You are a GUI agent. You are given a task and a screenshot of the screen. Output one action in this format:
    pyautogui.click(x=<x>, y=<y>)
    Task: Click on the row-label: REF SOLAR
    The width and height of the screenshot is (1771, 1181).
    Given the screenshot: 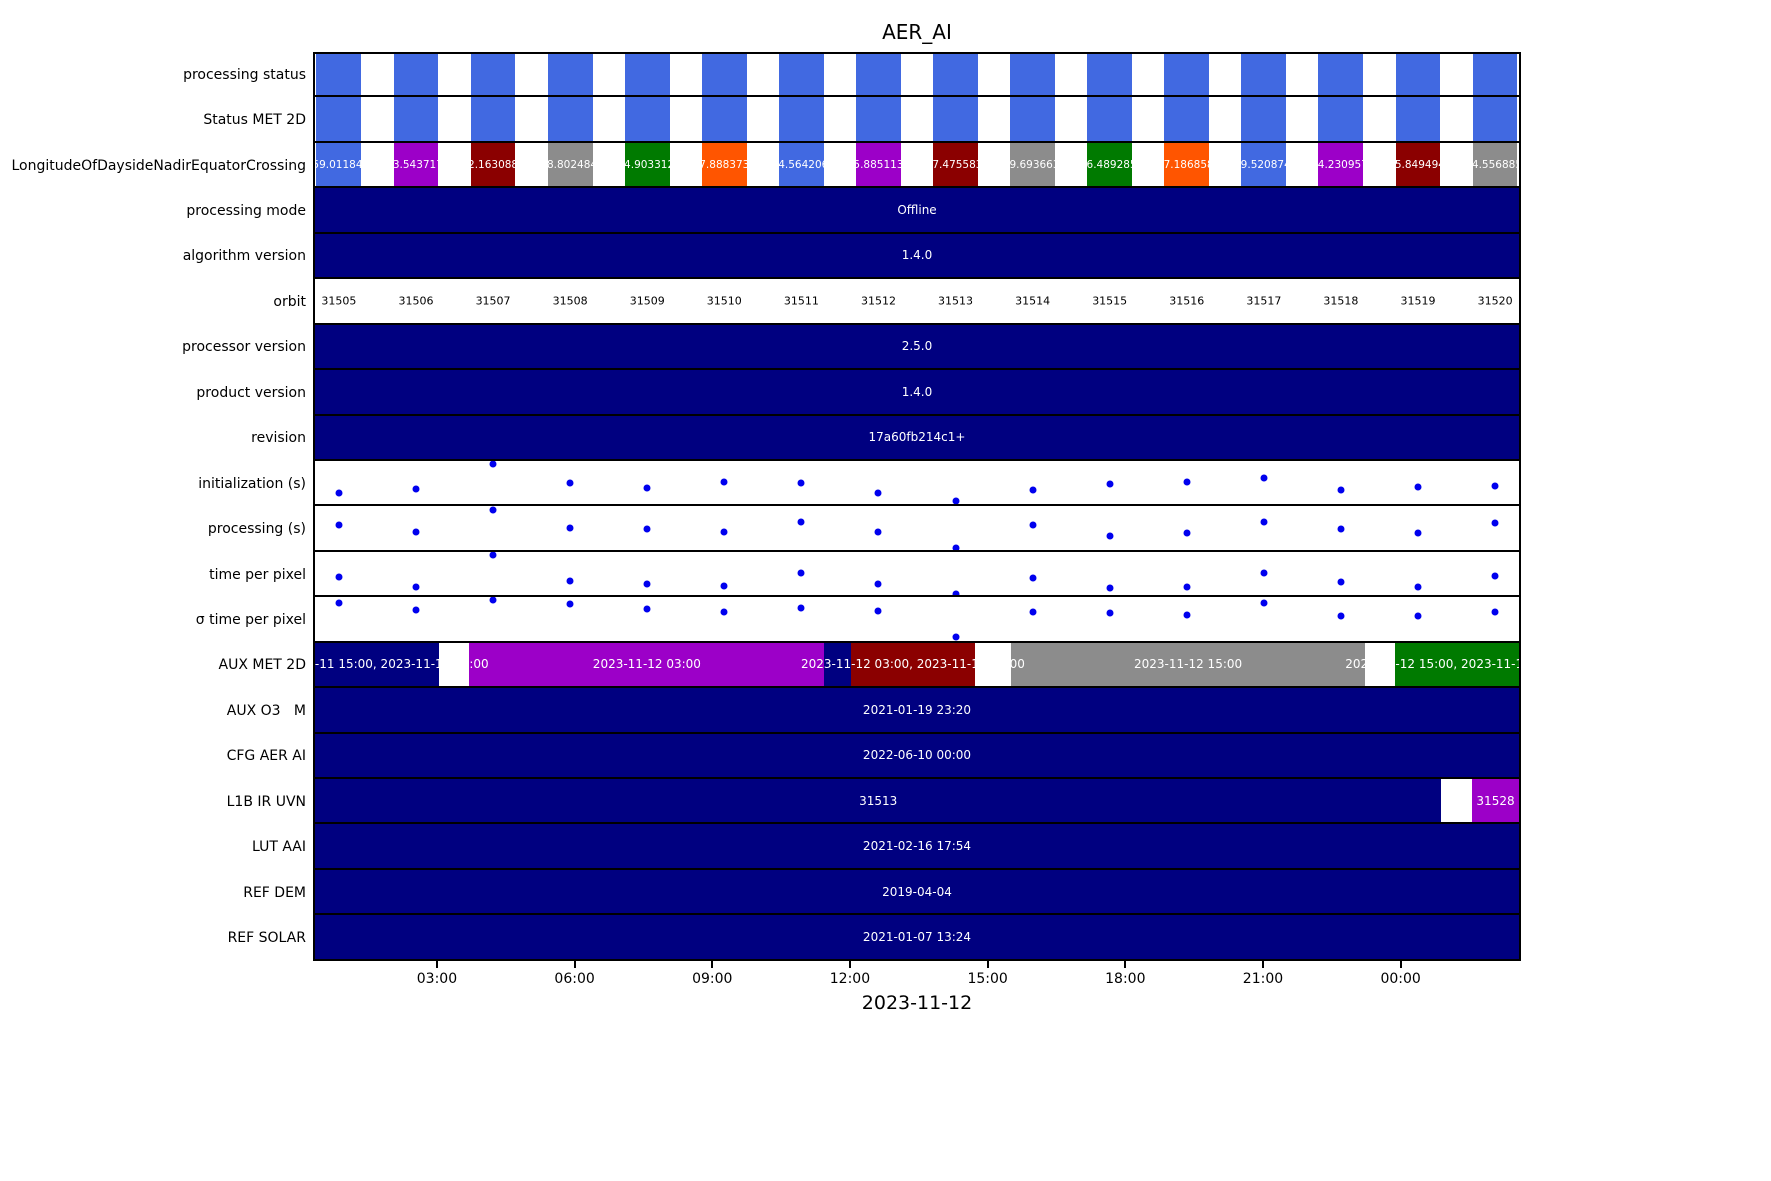 What is the action you would take?
    pyautogui.click(x=266, y=938)
    